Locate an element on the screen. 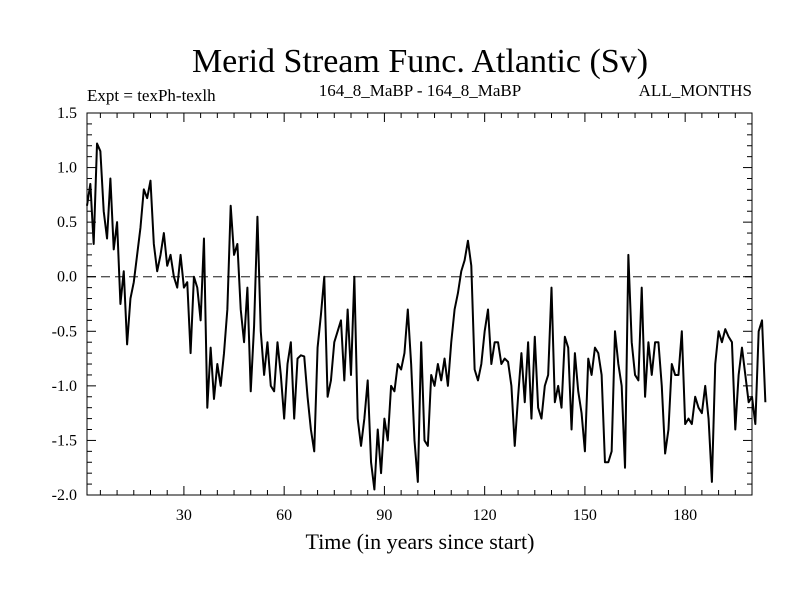 Image resolution: width=800 pixels, height=600 pixels. y-tick-label: 0.0 is located at coordinates (67, 277).